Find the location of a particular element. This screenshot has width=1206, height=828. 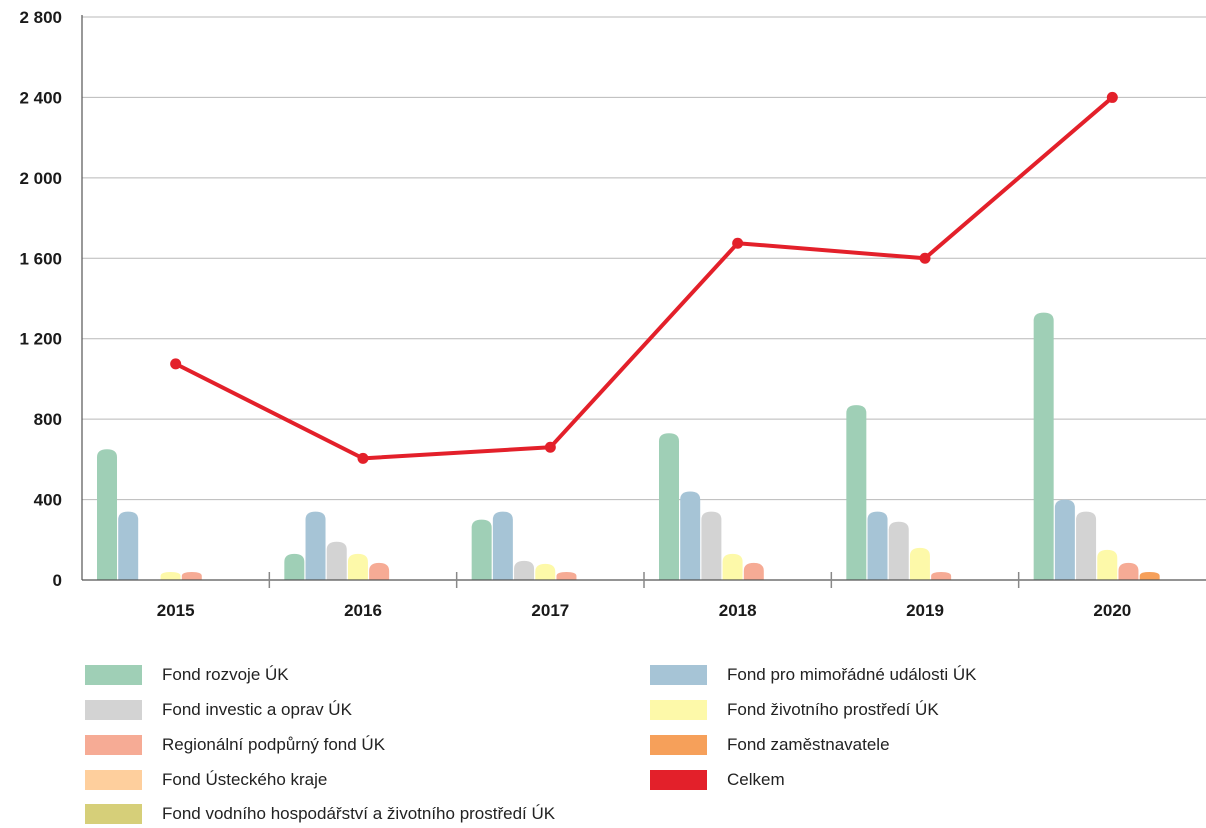

y-tick-label: 2 800 is located at coordinates (40, 17).